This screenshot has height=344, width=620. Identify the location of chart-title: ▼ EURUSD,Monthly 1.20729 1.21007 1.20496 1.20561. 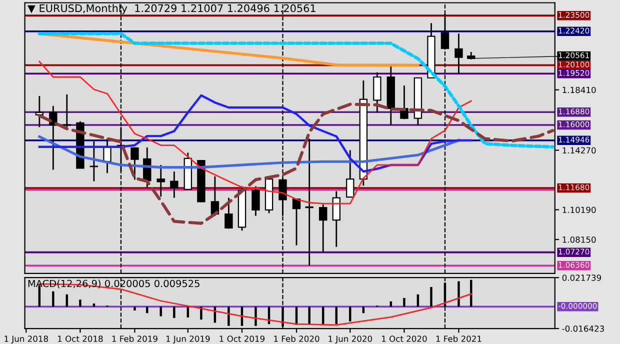
(171, 9).